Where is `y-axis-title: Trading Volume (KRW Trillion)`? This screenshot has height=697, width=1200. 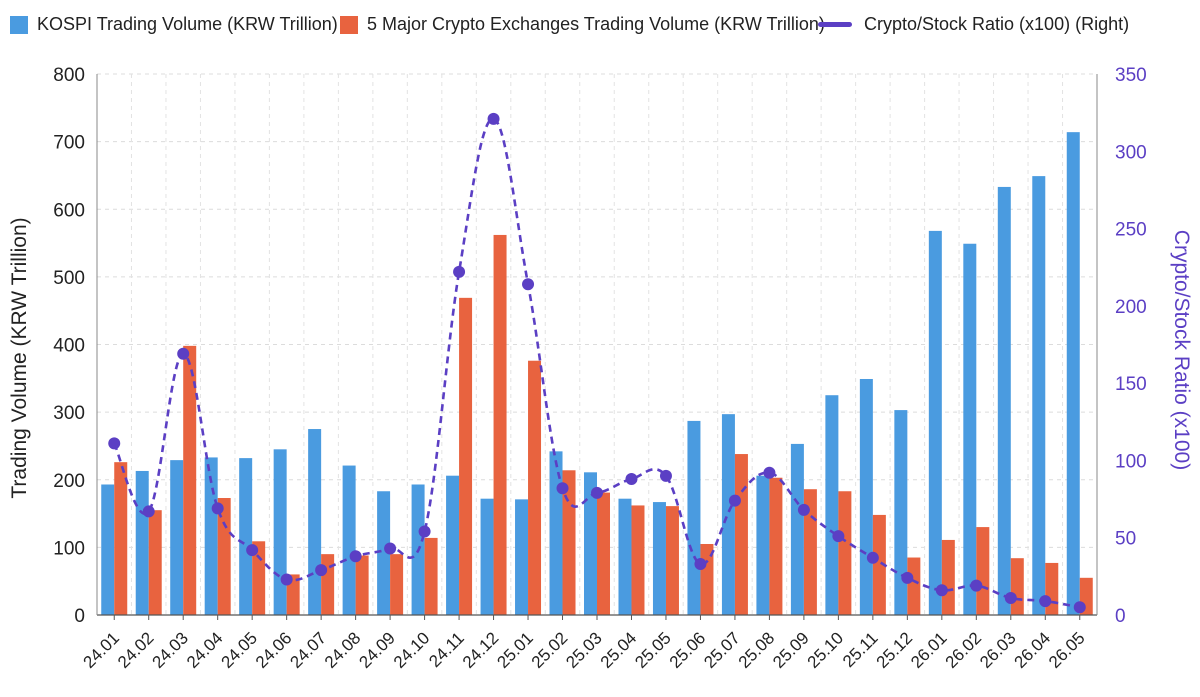
y-axis-title: Trading Volume (KRW Trillion) is located at coordinates (19, 357).